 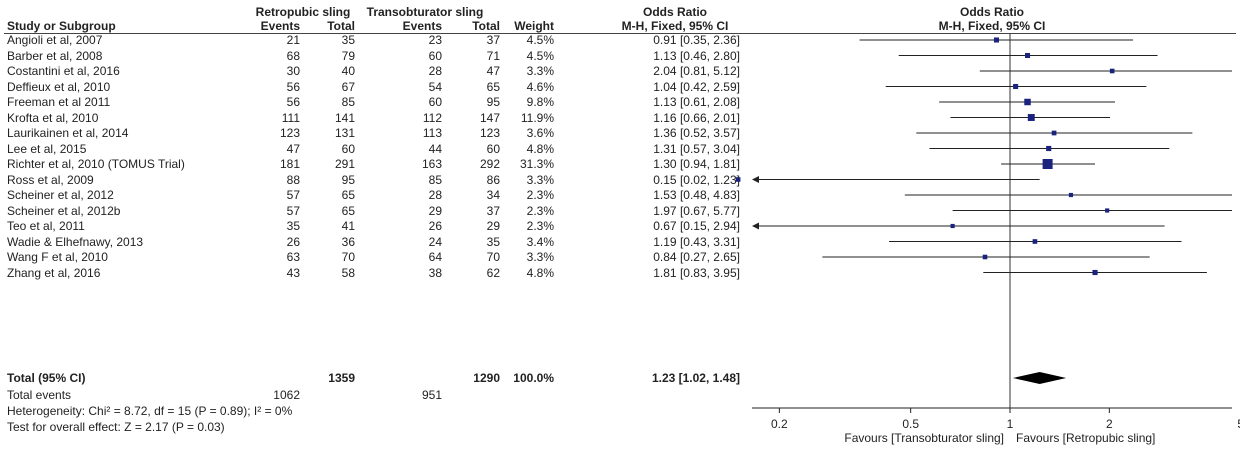 What do you see at coordinates (534, 26) in the screenshot?
I see `weight-header: Weight` at bounding box center [534, 26].